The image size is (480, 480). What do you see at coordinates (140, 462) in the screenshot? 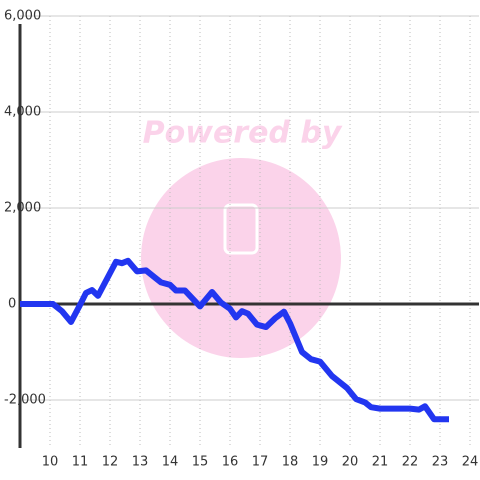
I see `x-tick-label: 13` at bounding box center [140, 462].